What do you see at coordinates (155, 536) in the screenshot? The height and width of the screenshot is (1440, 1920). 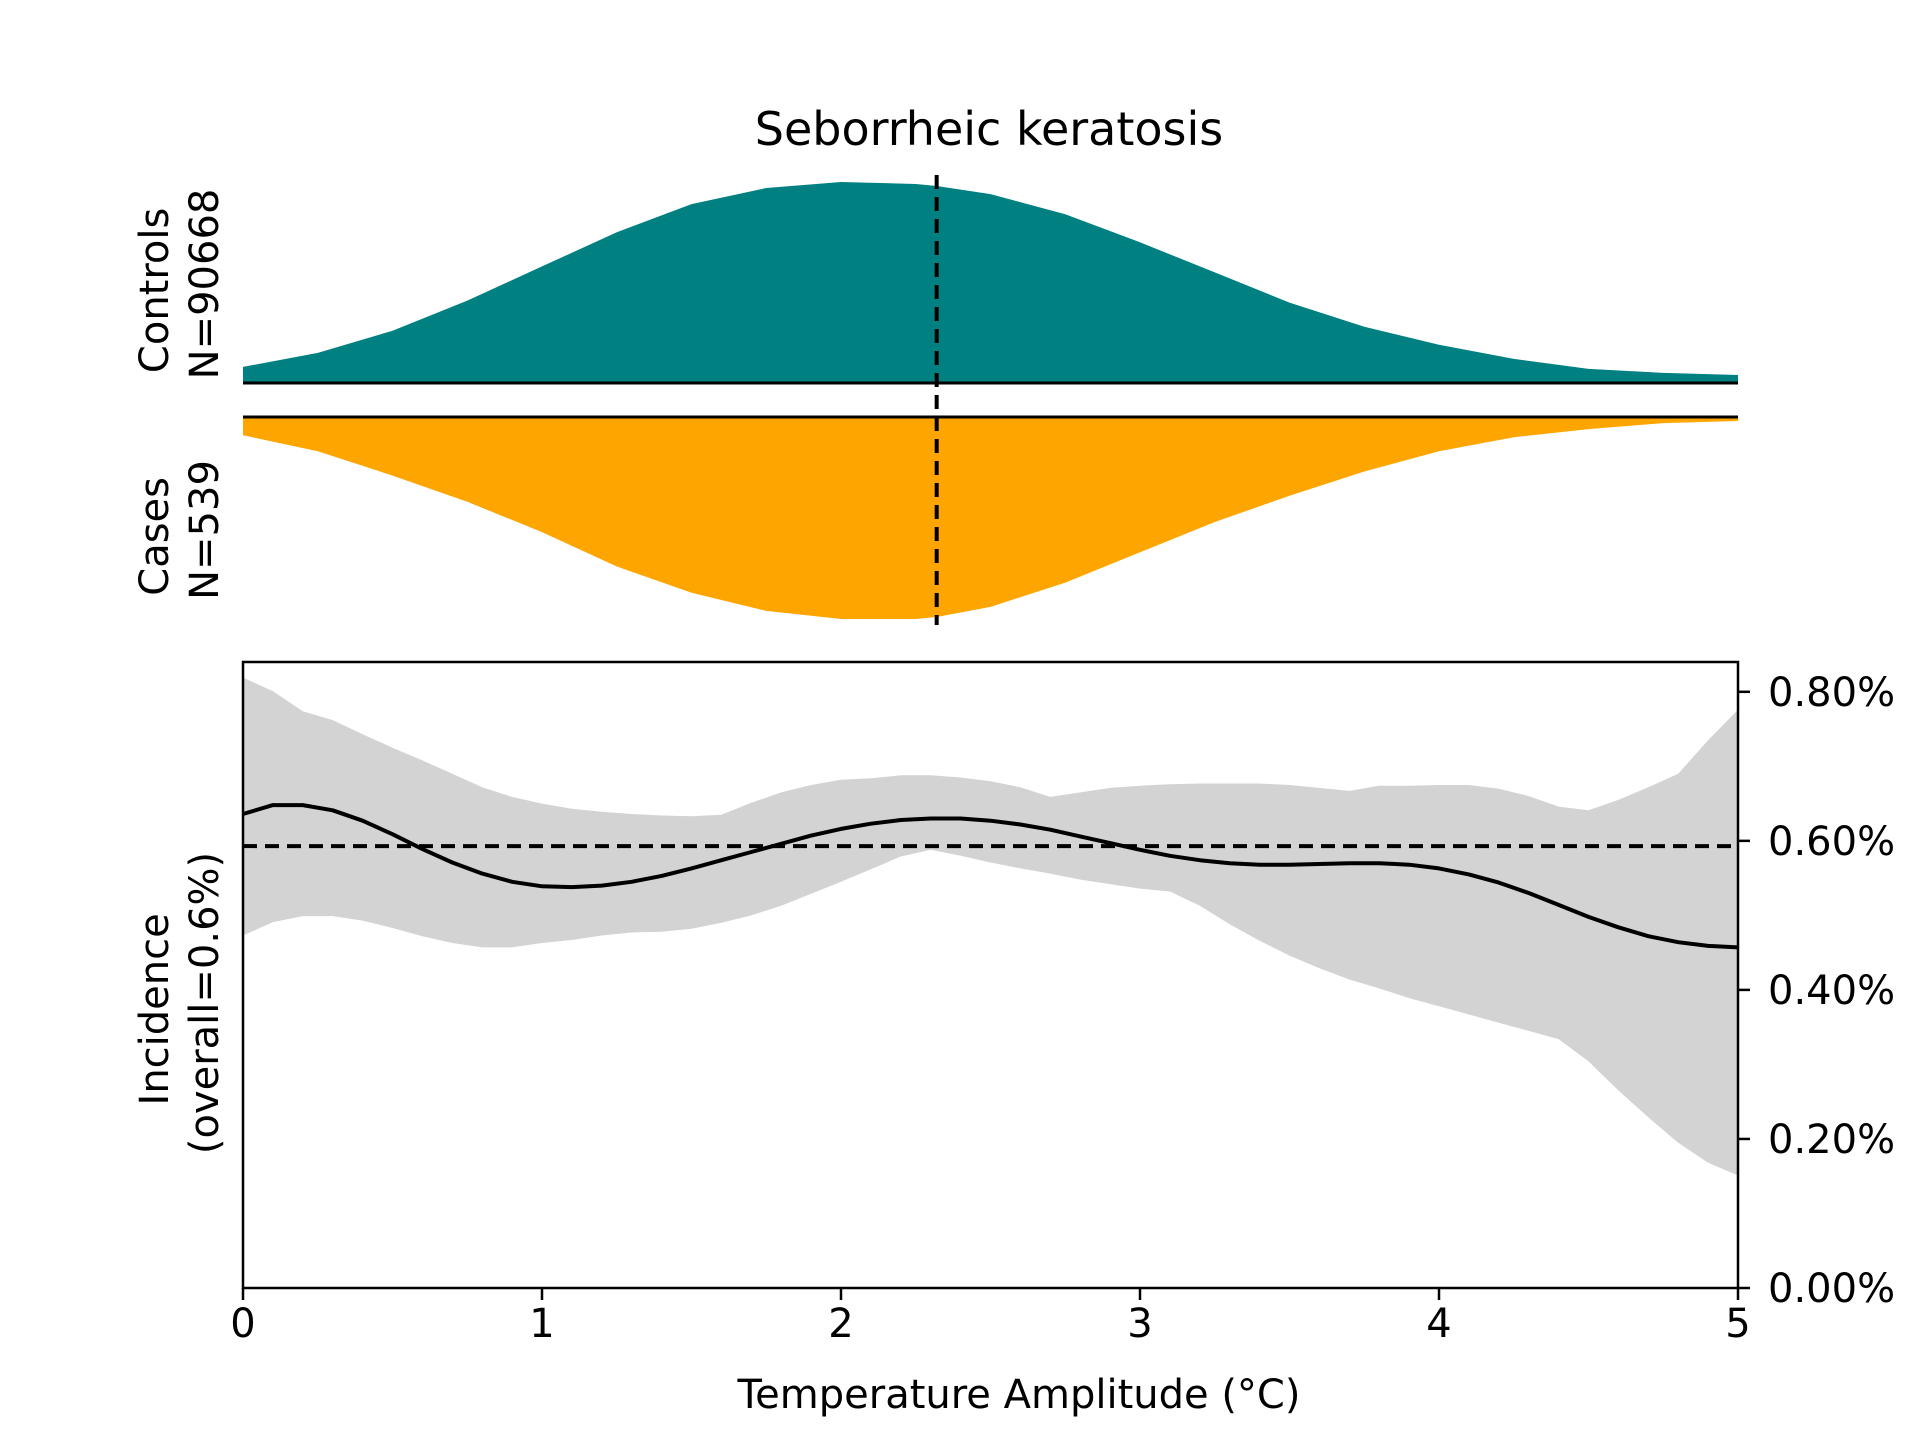 I see `cases-label-line1: Cases` at bounding box center [155, 536].